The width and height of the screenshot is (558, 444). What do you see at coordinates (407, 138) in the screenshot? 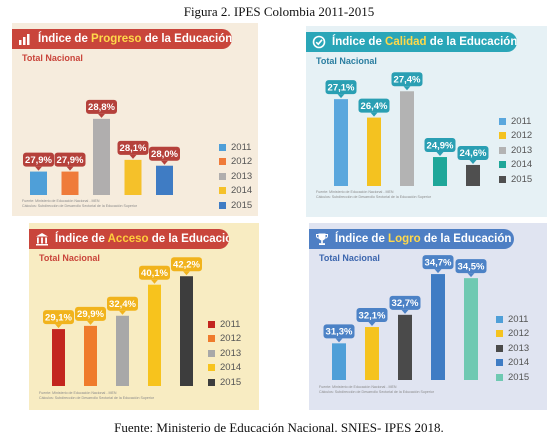
I see `bar-2013` at bounding box center [407, 138].